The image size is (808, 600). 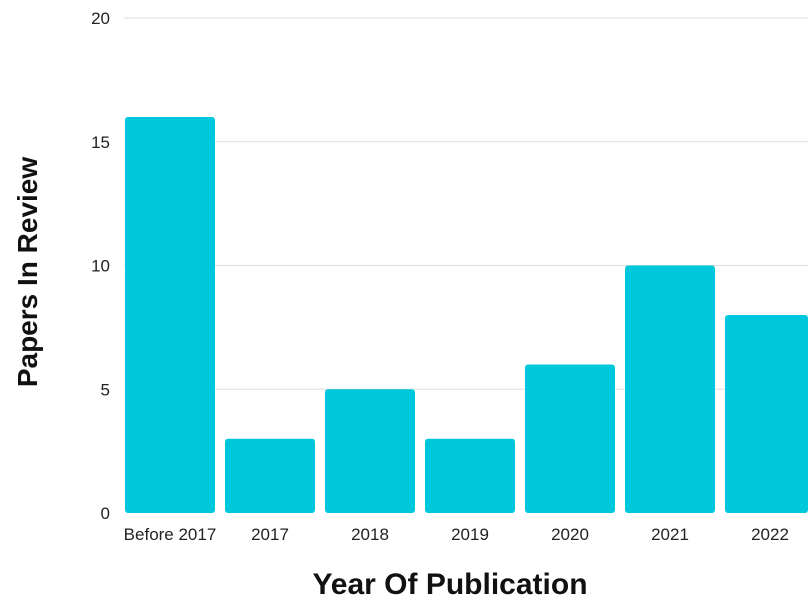 What do you see at coordinates (670, 389) in the screenshot?
I see `bar-2021` at bounding box center [670, 389].